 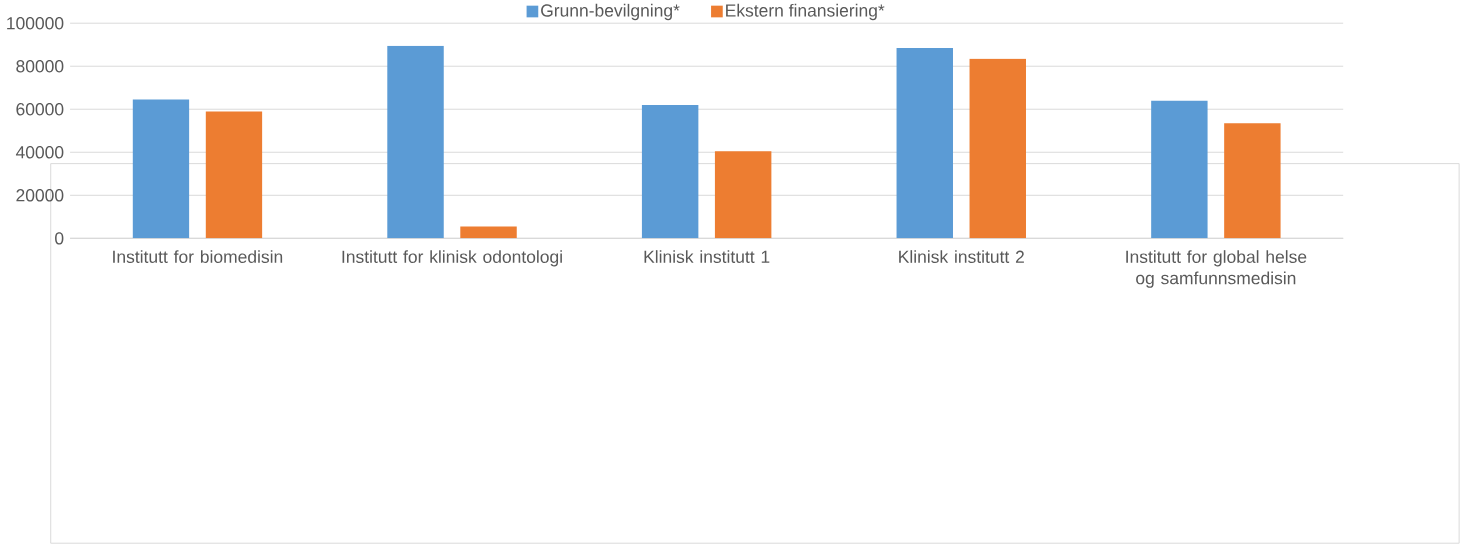 I want to click on x-tick-label: Institutt for biomedisin, so click(x=198, y=256).